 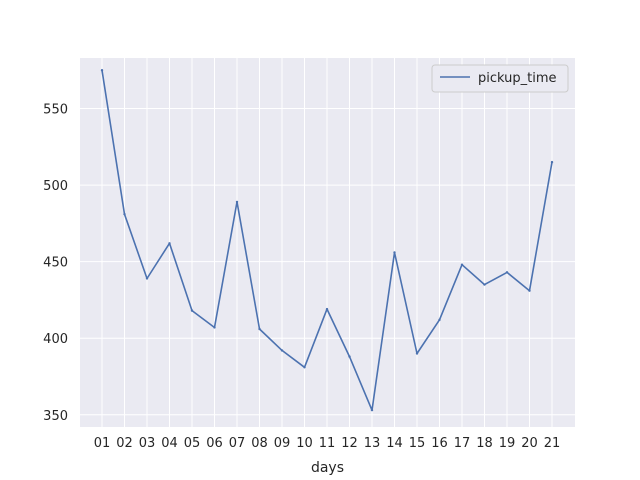 I want to click on x-tick-label: 21, so click(x=552, y=443).